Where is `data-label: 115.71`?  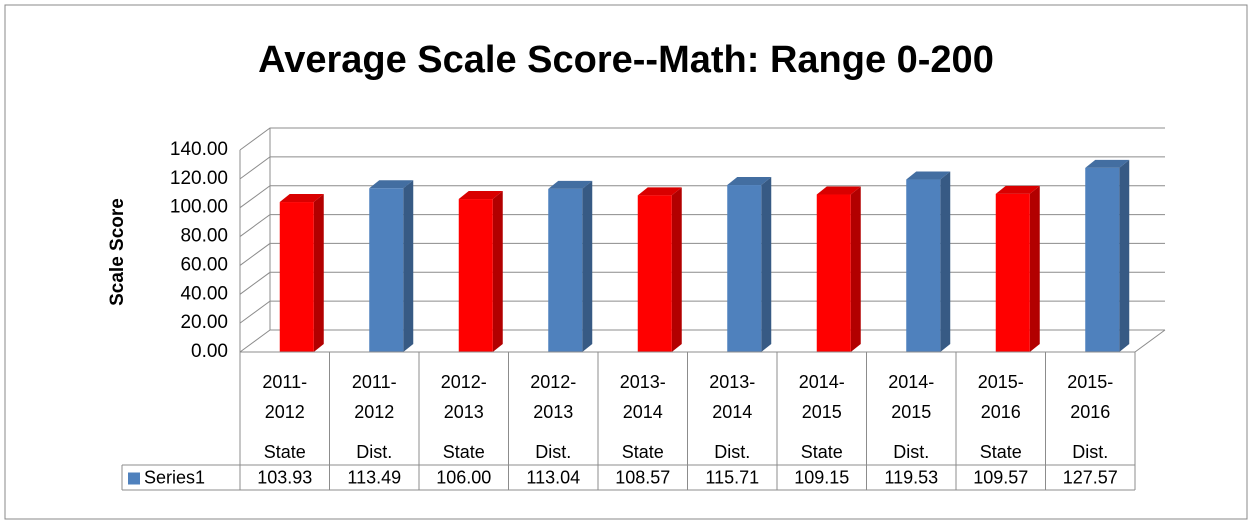 data-label: 115.71 is located at coordinates (732, 477).